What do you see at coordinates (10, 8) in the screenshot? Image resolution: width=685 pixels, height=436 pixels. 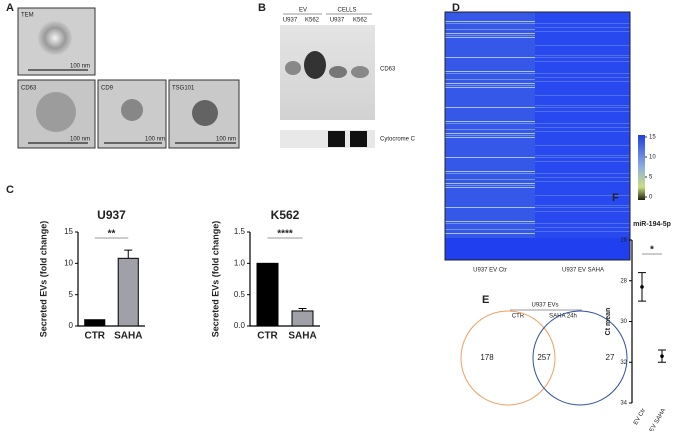 I see `panel-label: A` at bounding box center [10, 8].